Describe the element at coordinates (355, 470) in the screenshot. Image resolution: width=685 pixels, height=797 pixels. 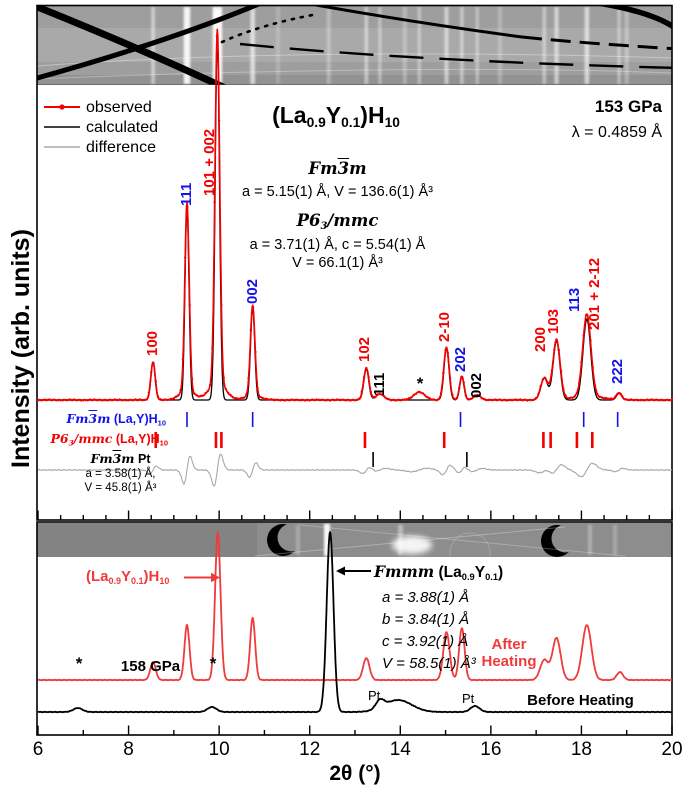
I see `difference-curve` at that location.